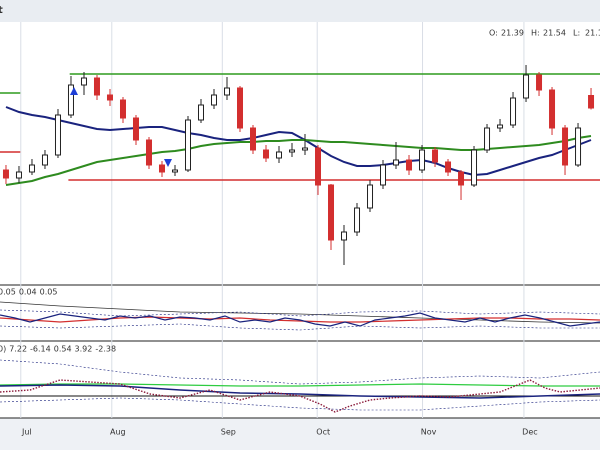 This screenshot has height=450, width=600. Describe the element at coordinates (529, 432) in the screenshot. I see `x-tick-label: Dec` at that location.